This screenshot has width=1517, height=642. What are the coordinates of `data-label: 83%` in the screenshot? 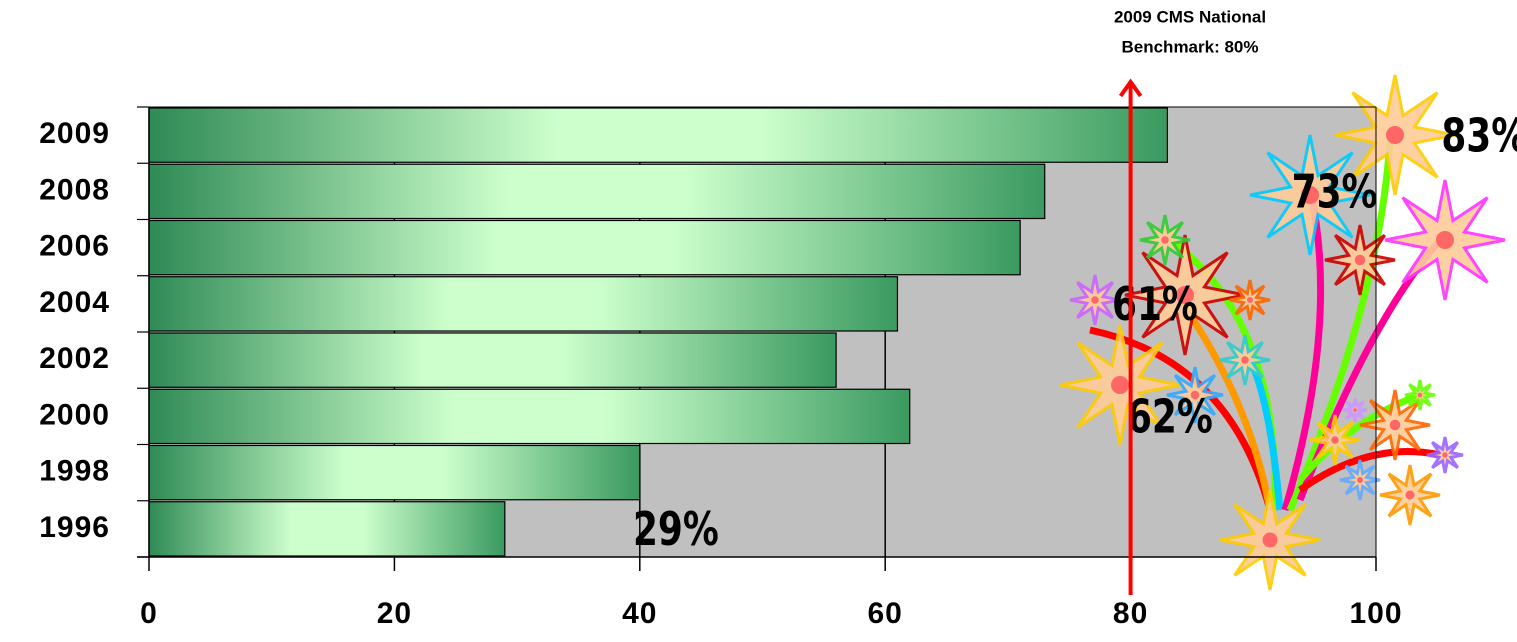 It's located at (1479, 136).